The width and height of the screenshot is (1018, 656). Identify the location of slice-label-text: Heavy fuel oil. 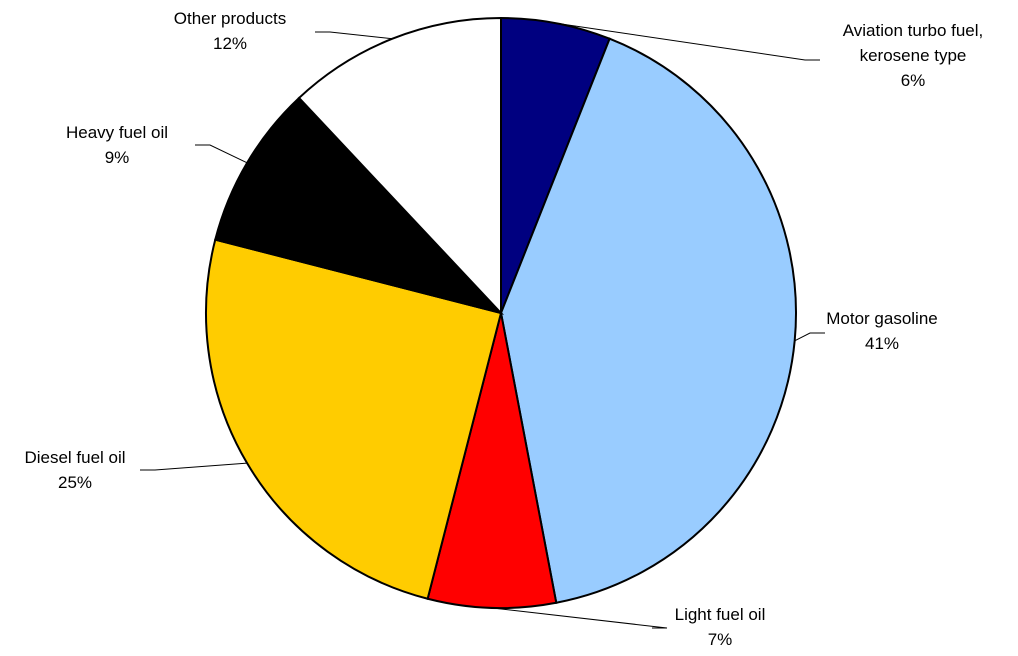
(117, 132).